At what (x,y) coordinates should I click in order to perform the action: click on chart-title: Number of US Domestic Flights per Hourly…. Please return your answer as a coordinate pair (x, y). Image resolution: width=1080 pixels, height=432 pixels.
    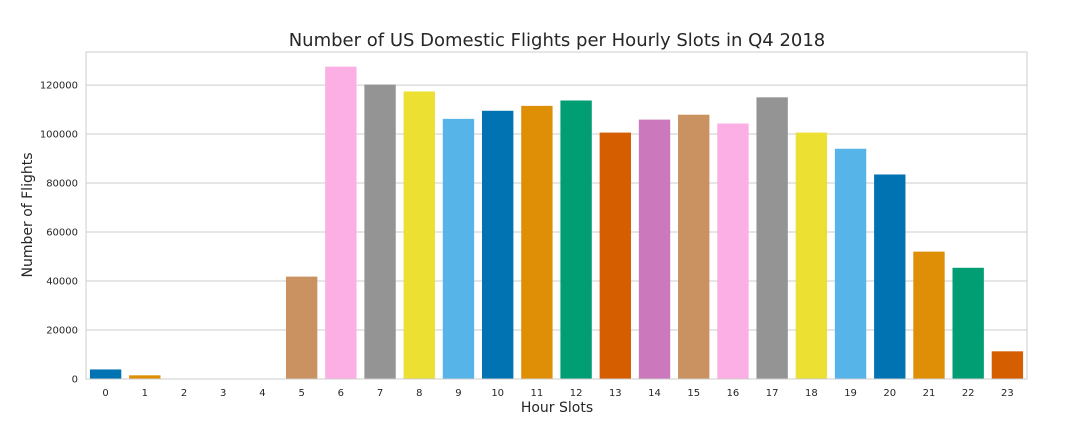
    Looking at the image, I should click on (557, 40).